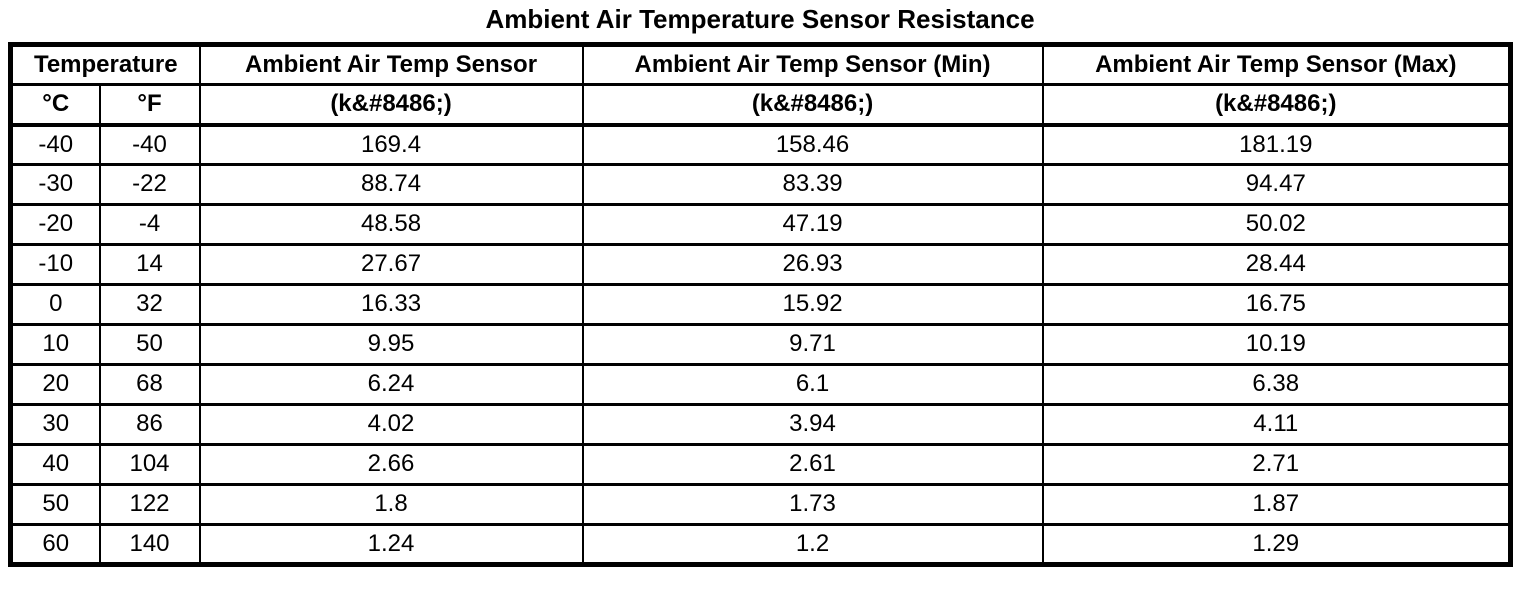  I want to click on cell-temp-fahrenheit: 50, so click(149, 344).